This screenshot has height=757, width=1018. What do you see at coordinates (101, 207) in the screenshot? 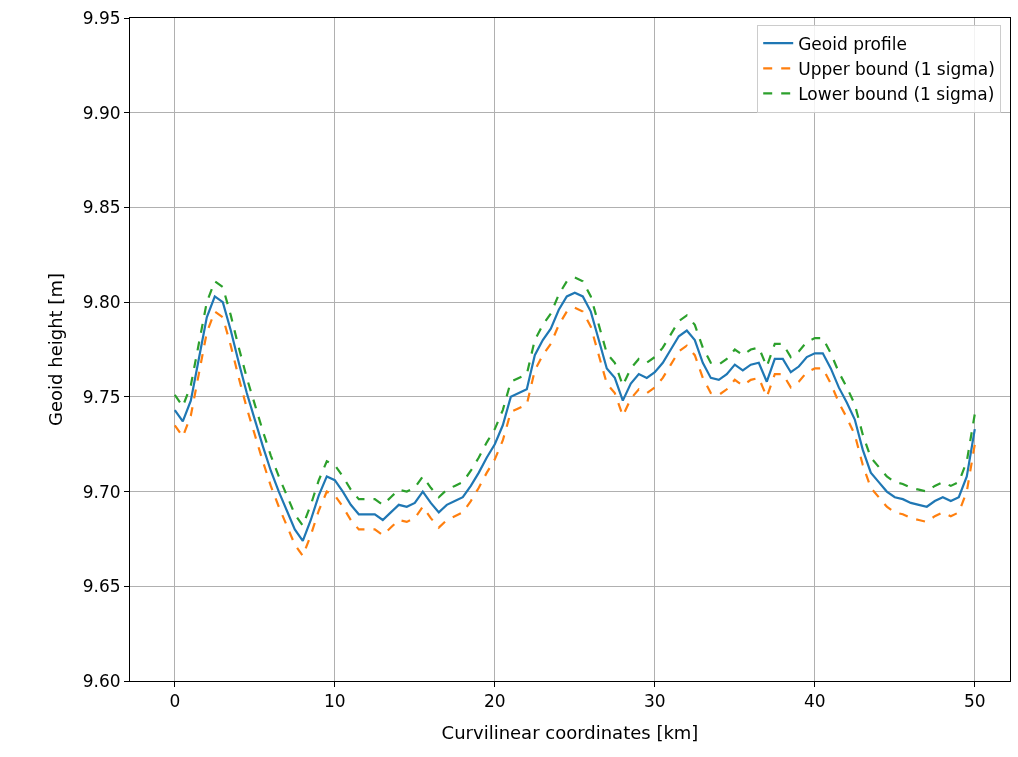
I see `y-tick-label: 9.85` at bounding box center [101, 207].